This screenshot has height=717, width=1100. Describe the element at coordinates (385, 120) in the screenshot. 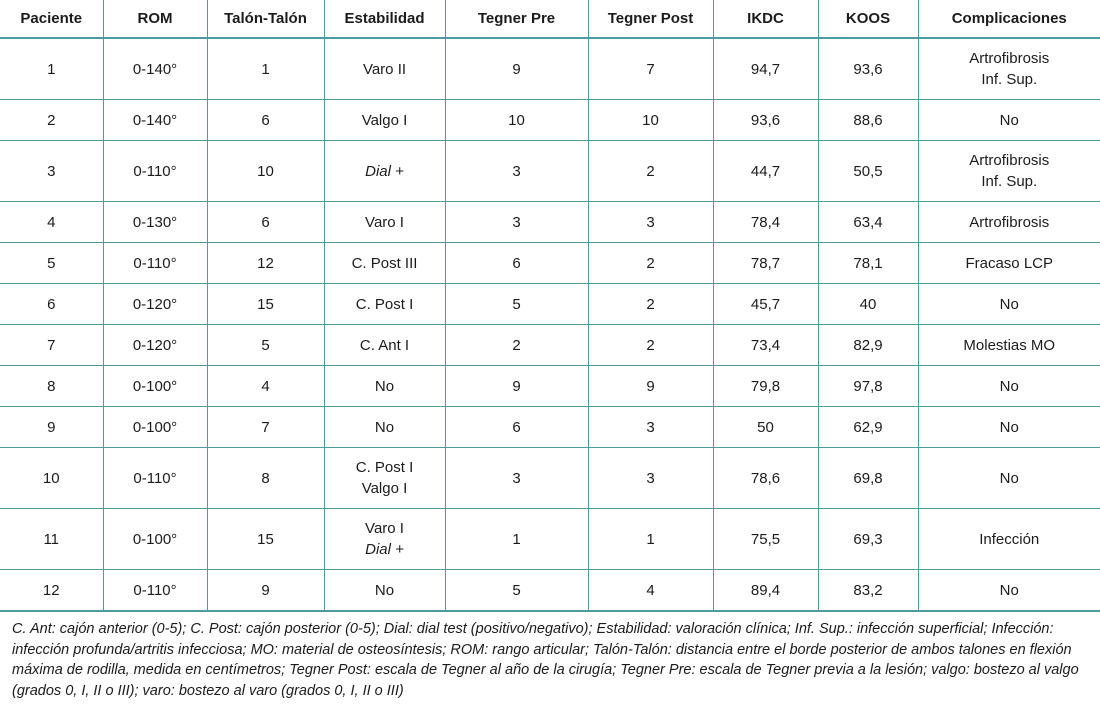

I see `cell-estabilidad: Valgo I` at that location.